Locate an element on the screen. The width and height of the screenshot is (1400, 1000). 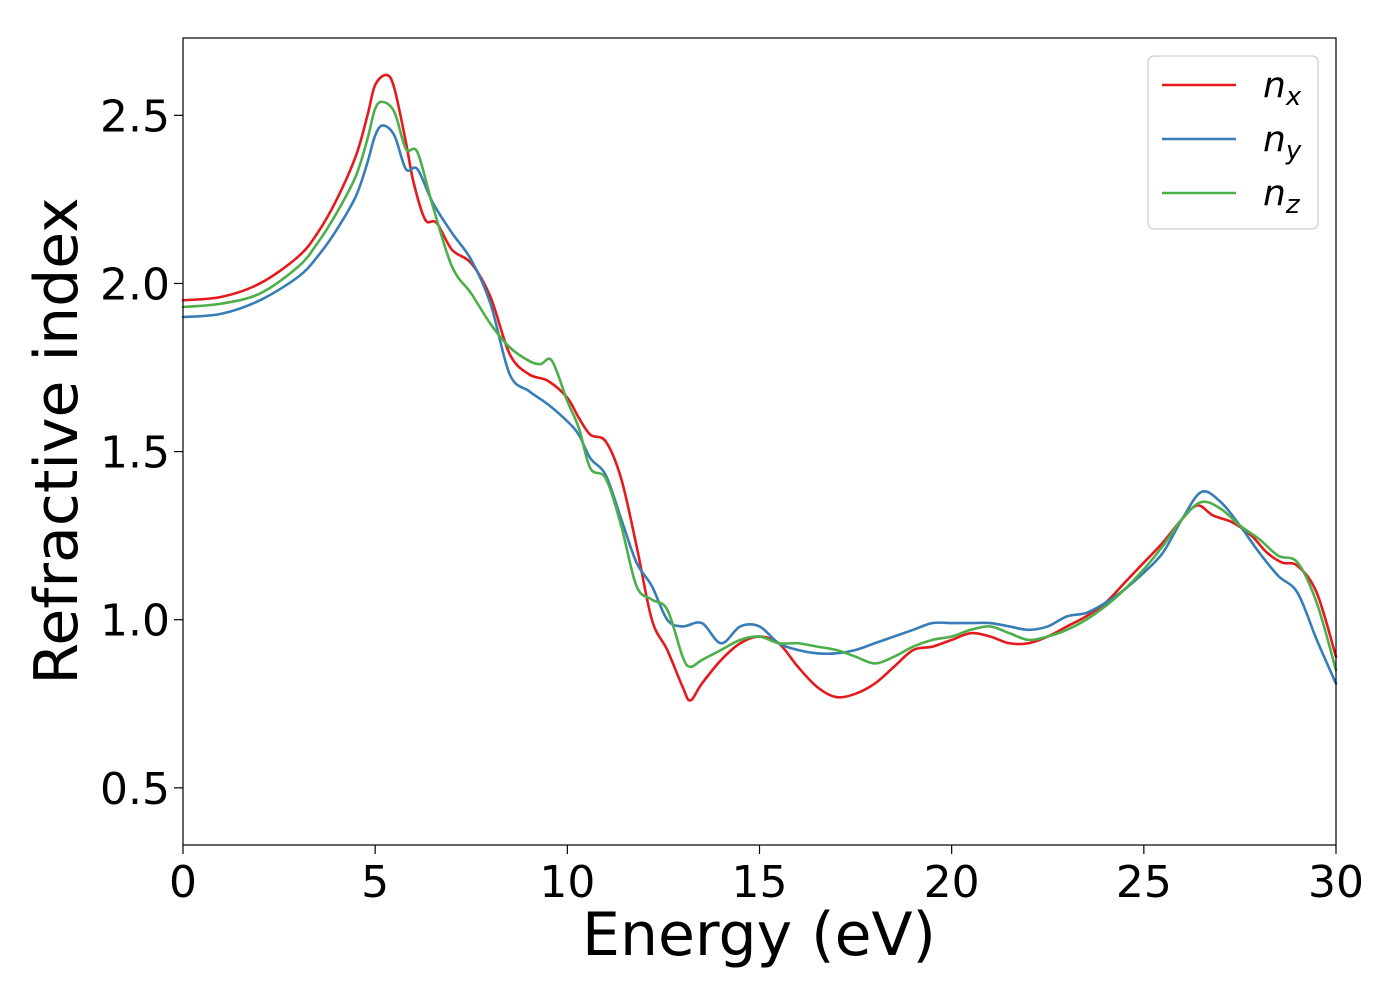
legend: nx ny nz is located at coordinates (1233, 142).